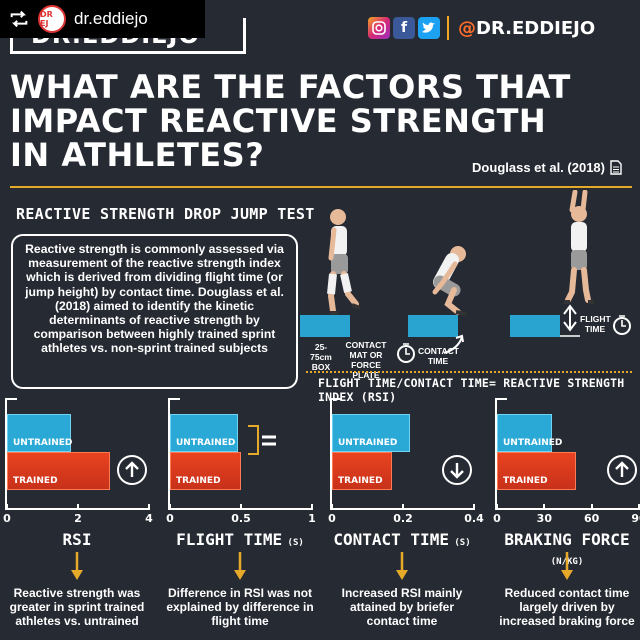 Image resolution: width=640 pixels, height=640 pixels. I want to click on rsi-tick-label: 0, so click(7, 518).